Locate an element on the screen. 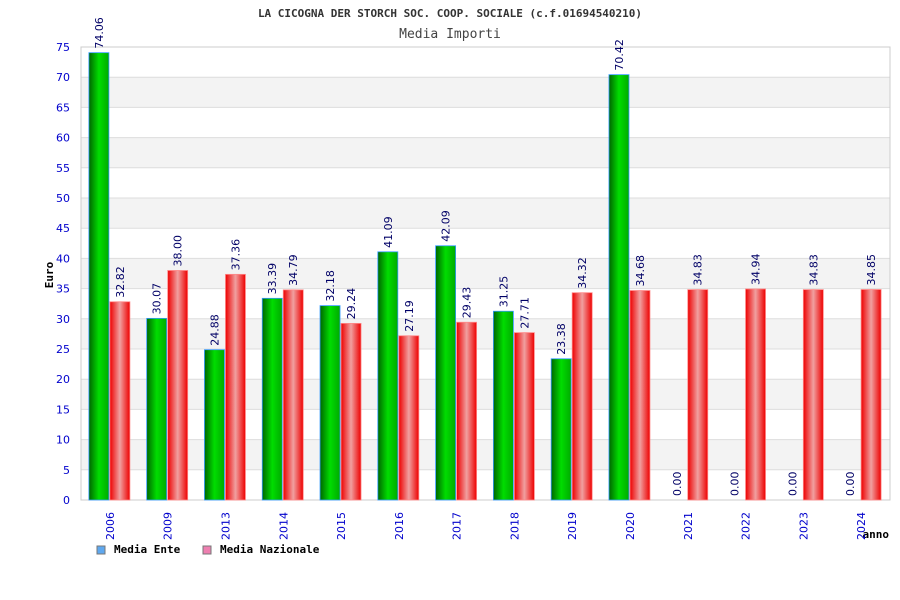 Image resolution: width=900 pixels, height=600 pixels. x-tick-label: 2021 is located at coordinates (688, 526).